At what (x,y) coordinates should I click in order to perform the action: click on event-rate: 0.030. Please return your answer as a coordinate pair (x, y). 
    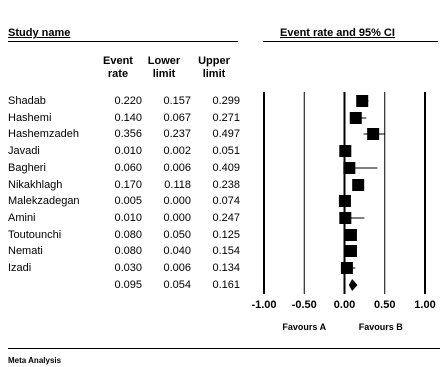
    Looking at the image, I should click on (128, 268).